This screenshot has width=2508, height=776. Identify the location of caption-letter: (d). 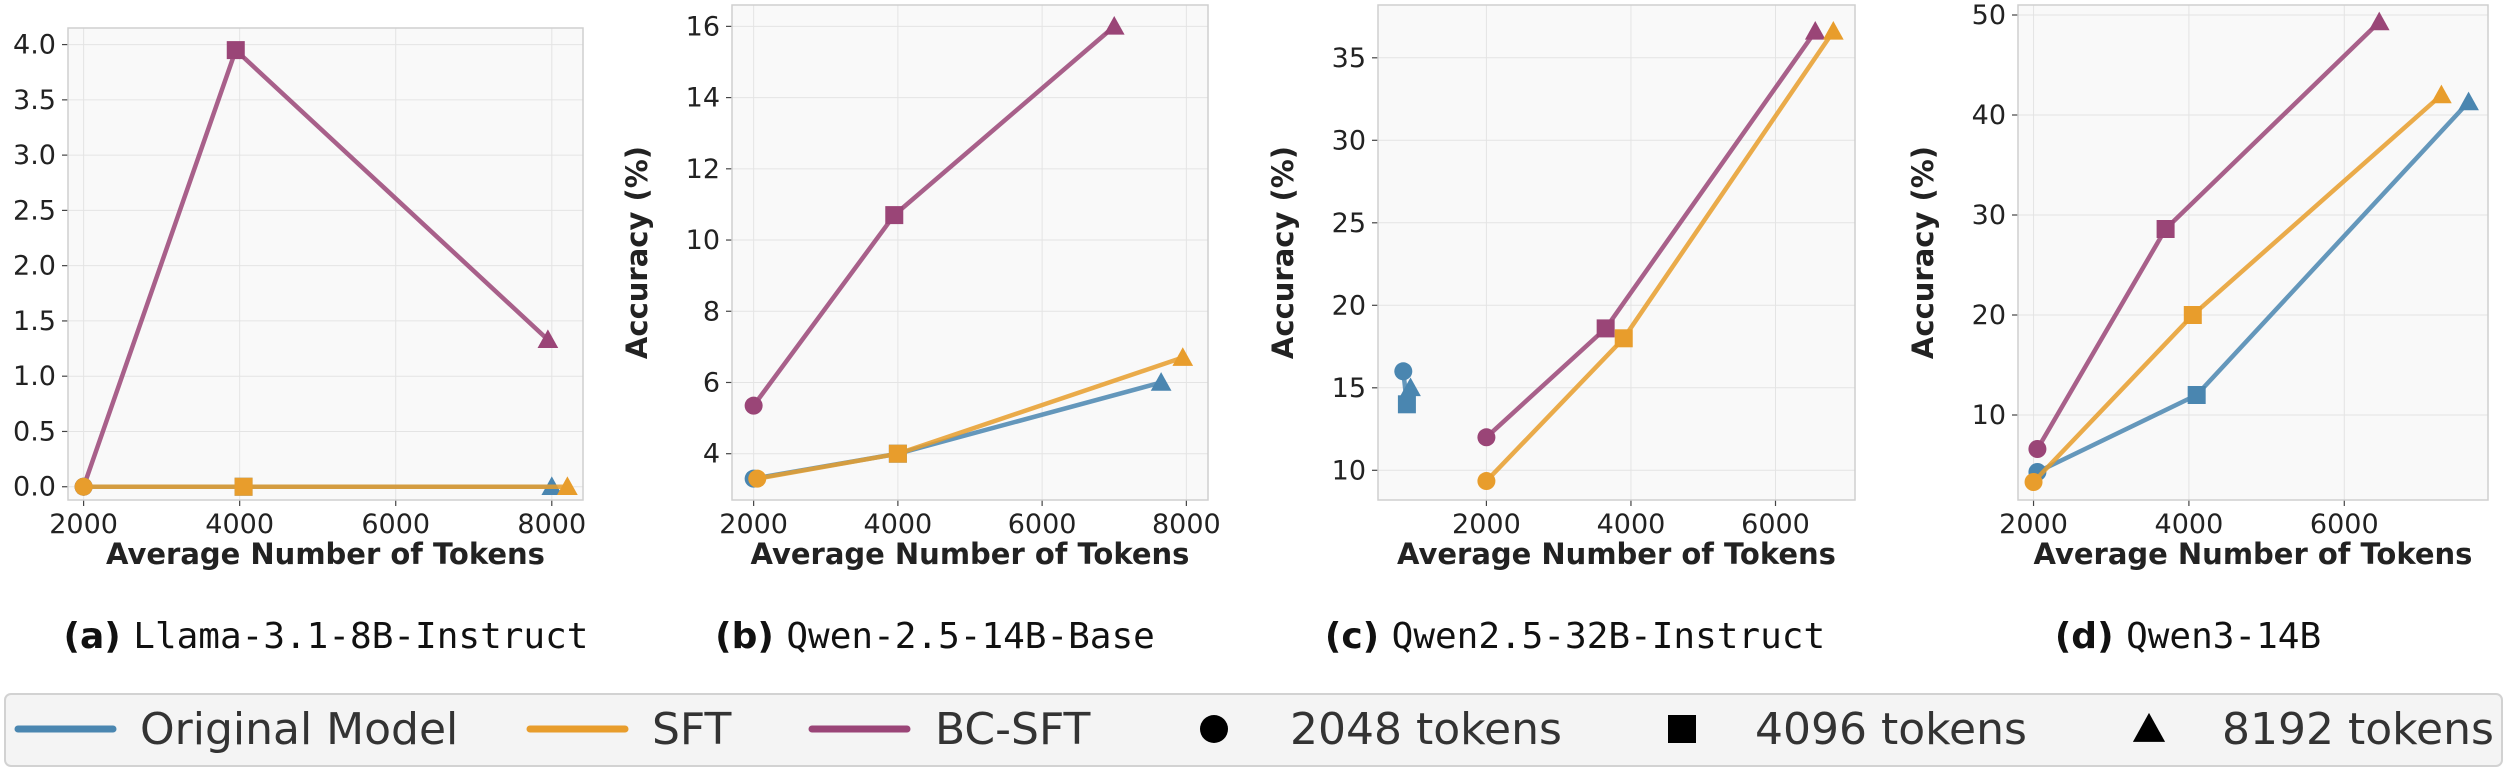
(2090, 636).